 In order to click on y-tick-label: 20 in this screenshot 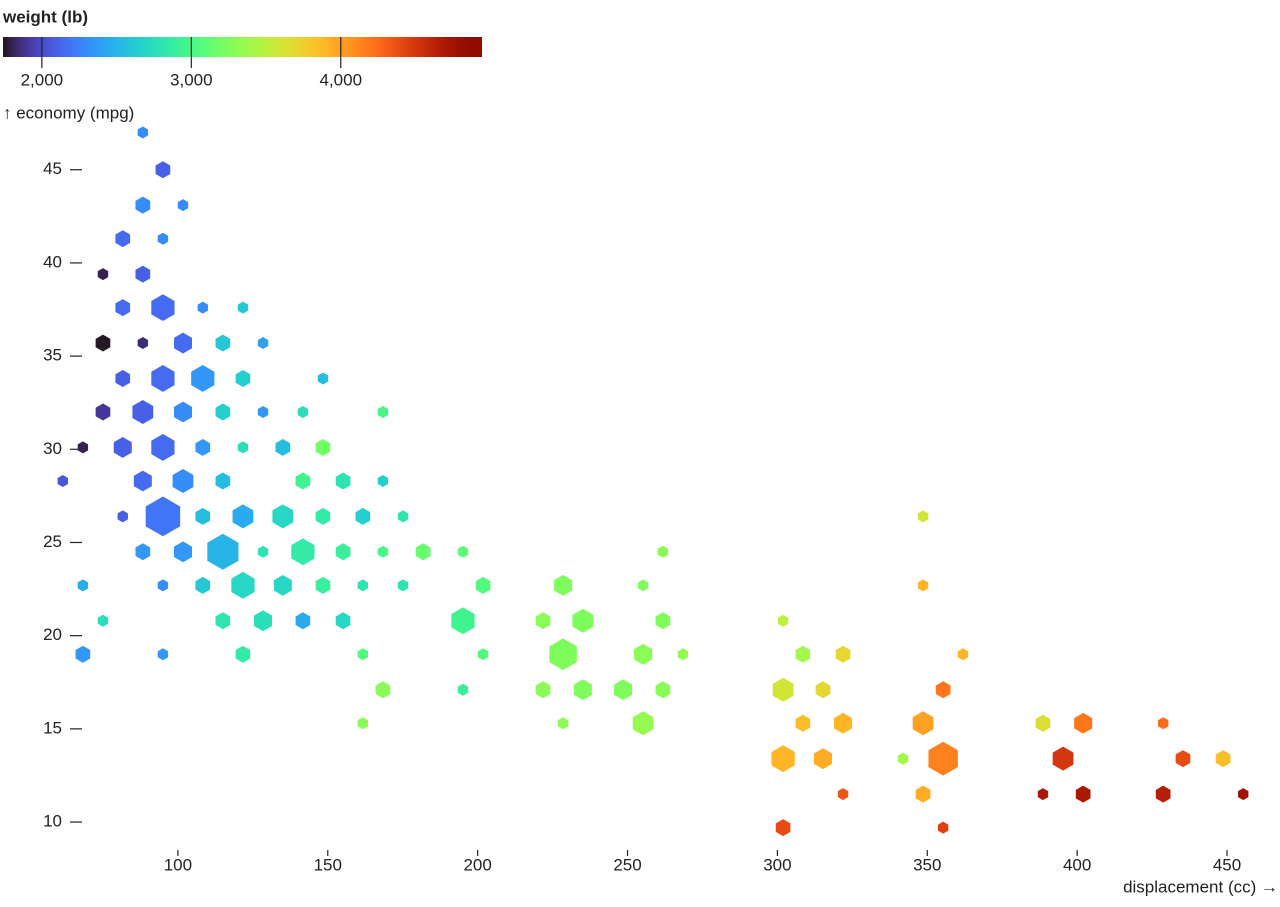, I will do `click(52, 634)`.